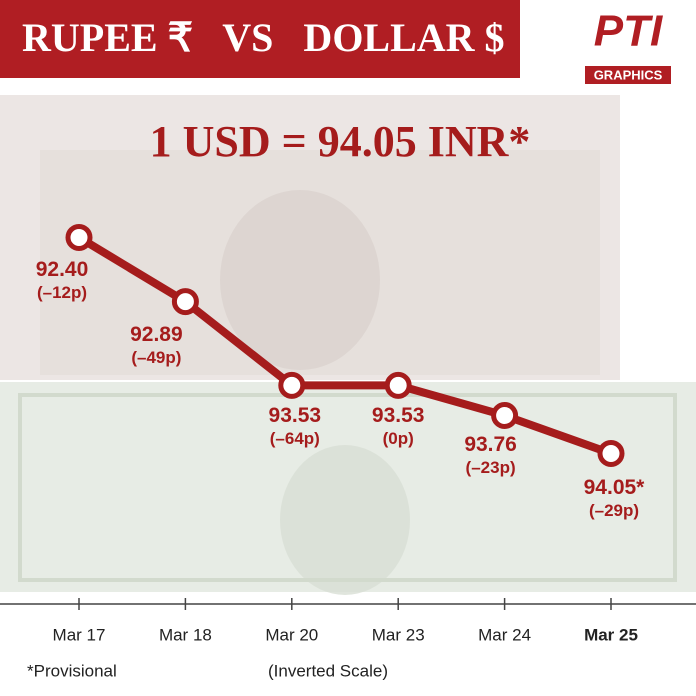  What do you see at coordinates (79, 634) in the screenshot?
I see `x-tick-label: Mar 17` at bounding box center [79, 634].